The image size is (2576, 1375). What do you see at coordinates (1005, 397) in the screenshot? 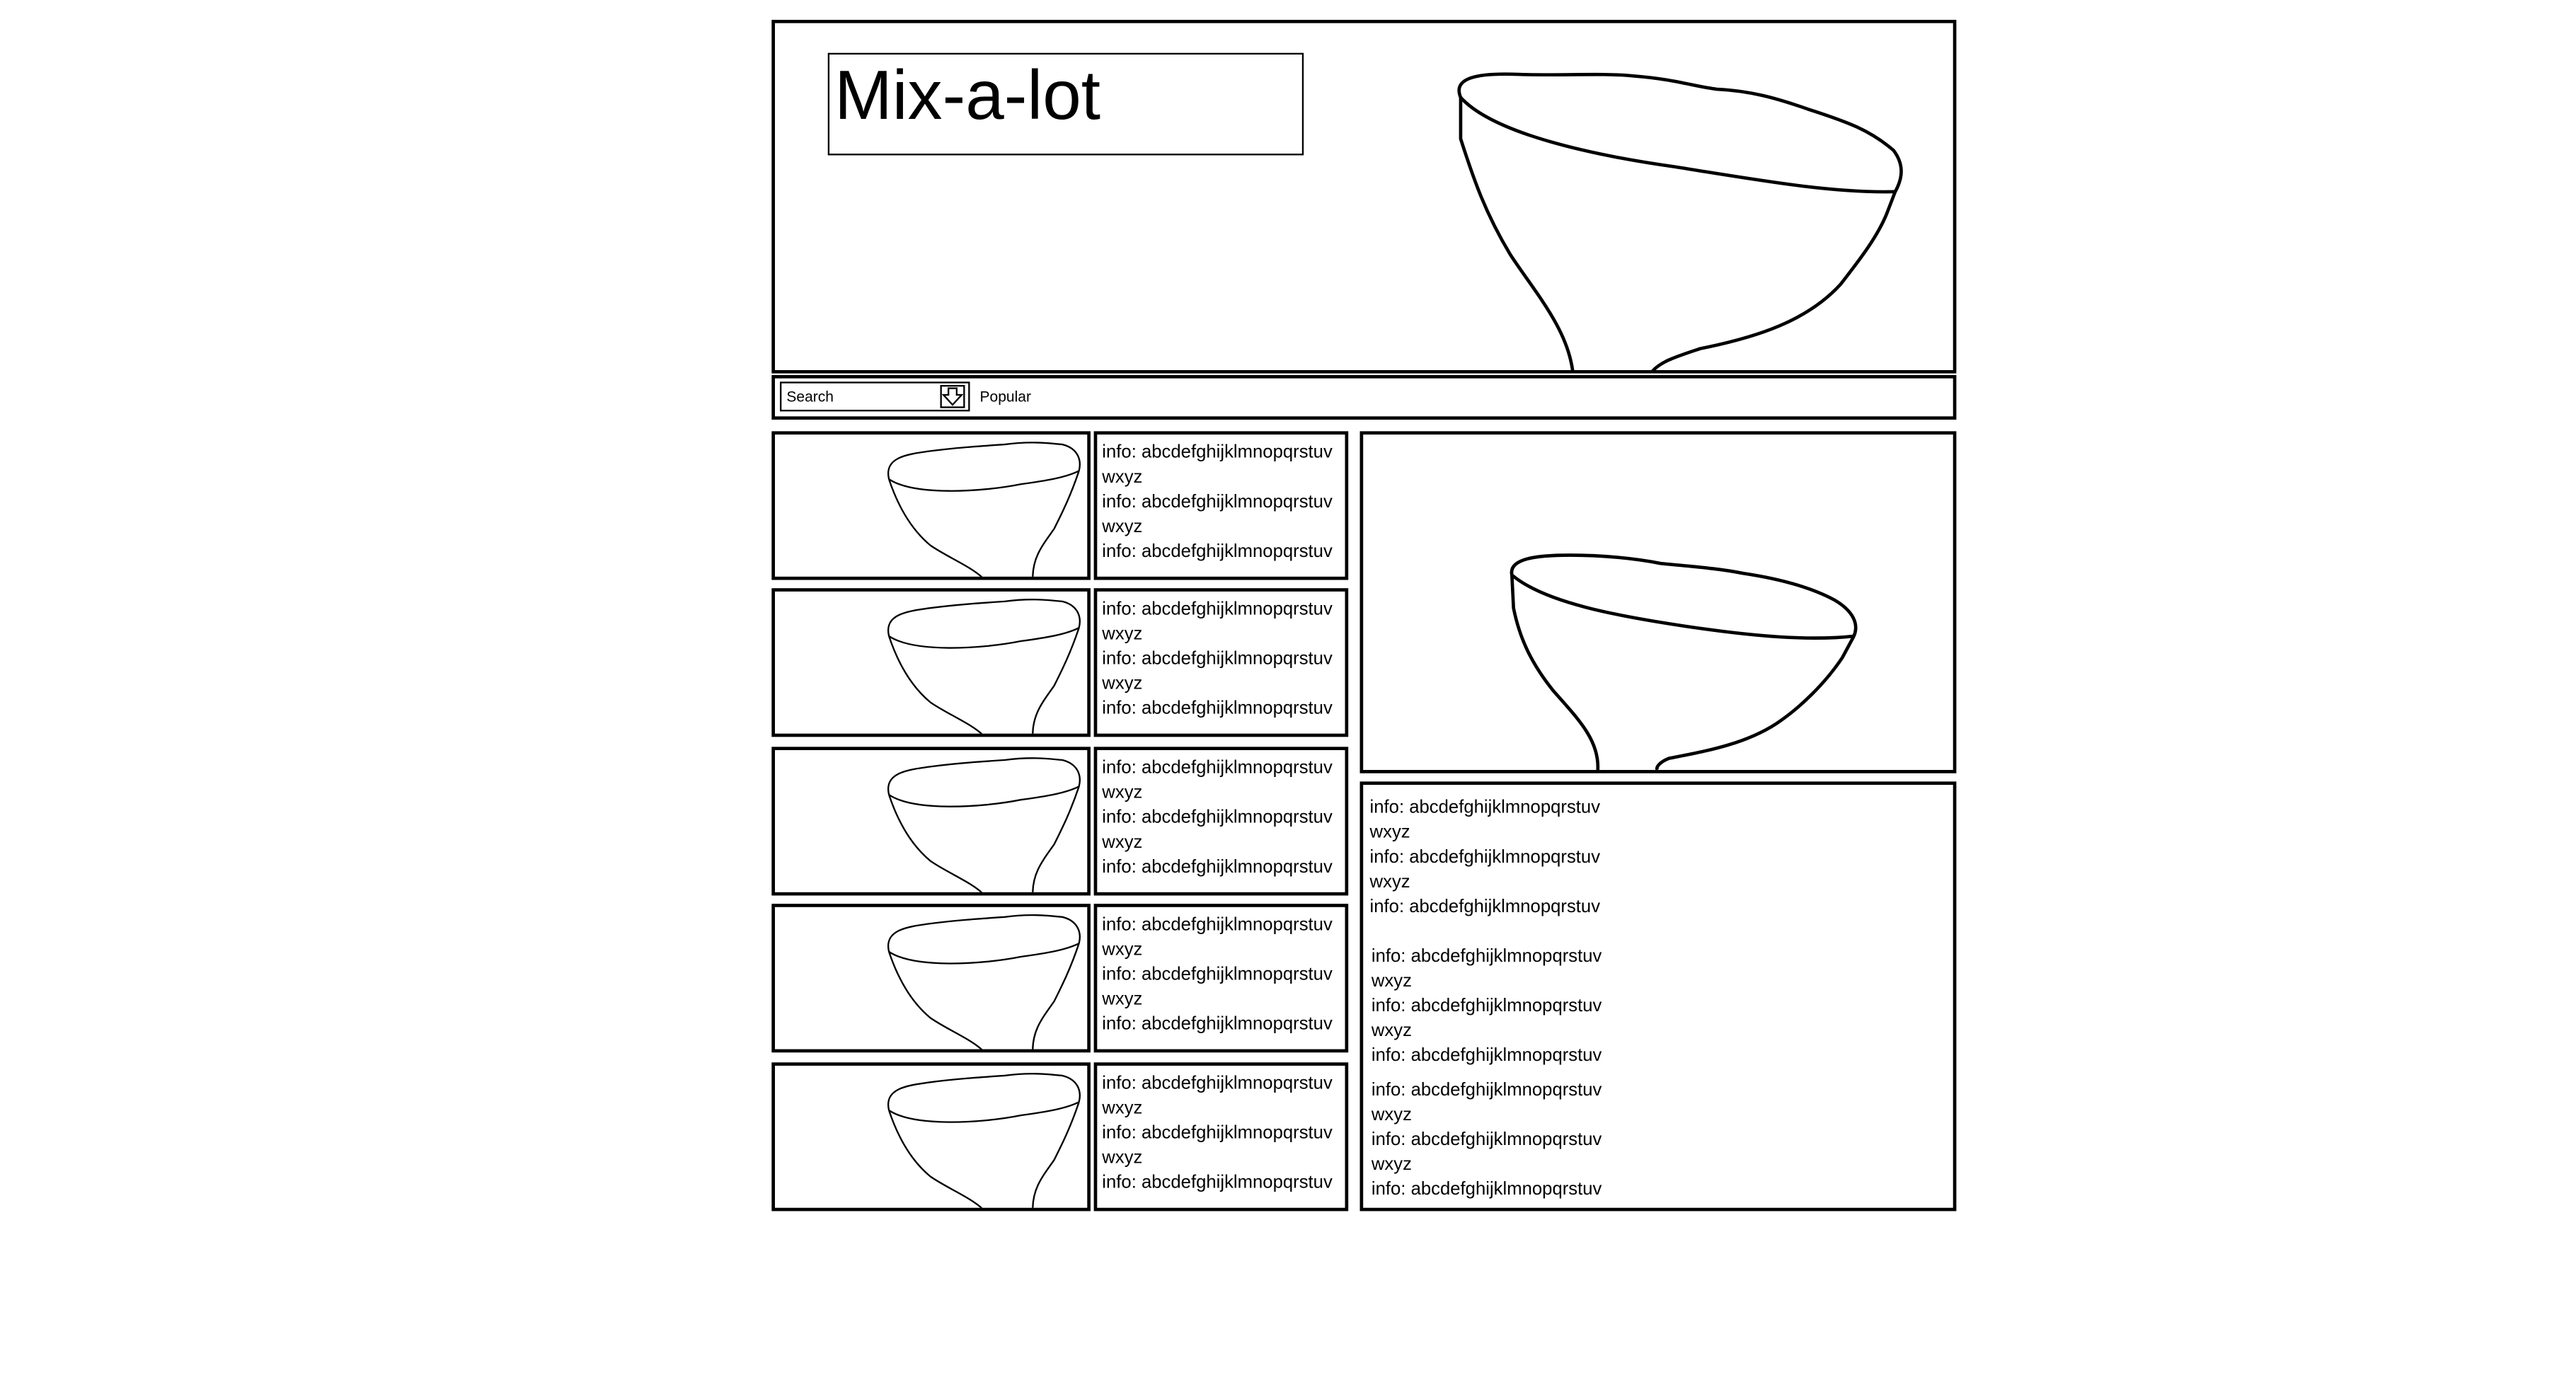
I see `popular-link: Popular` at bounding box center [1005, 397].